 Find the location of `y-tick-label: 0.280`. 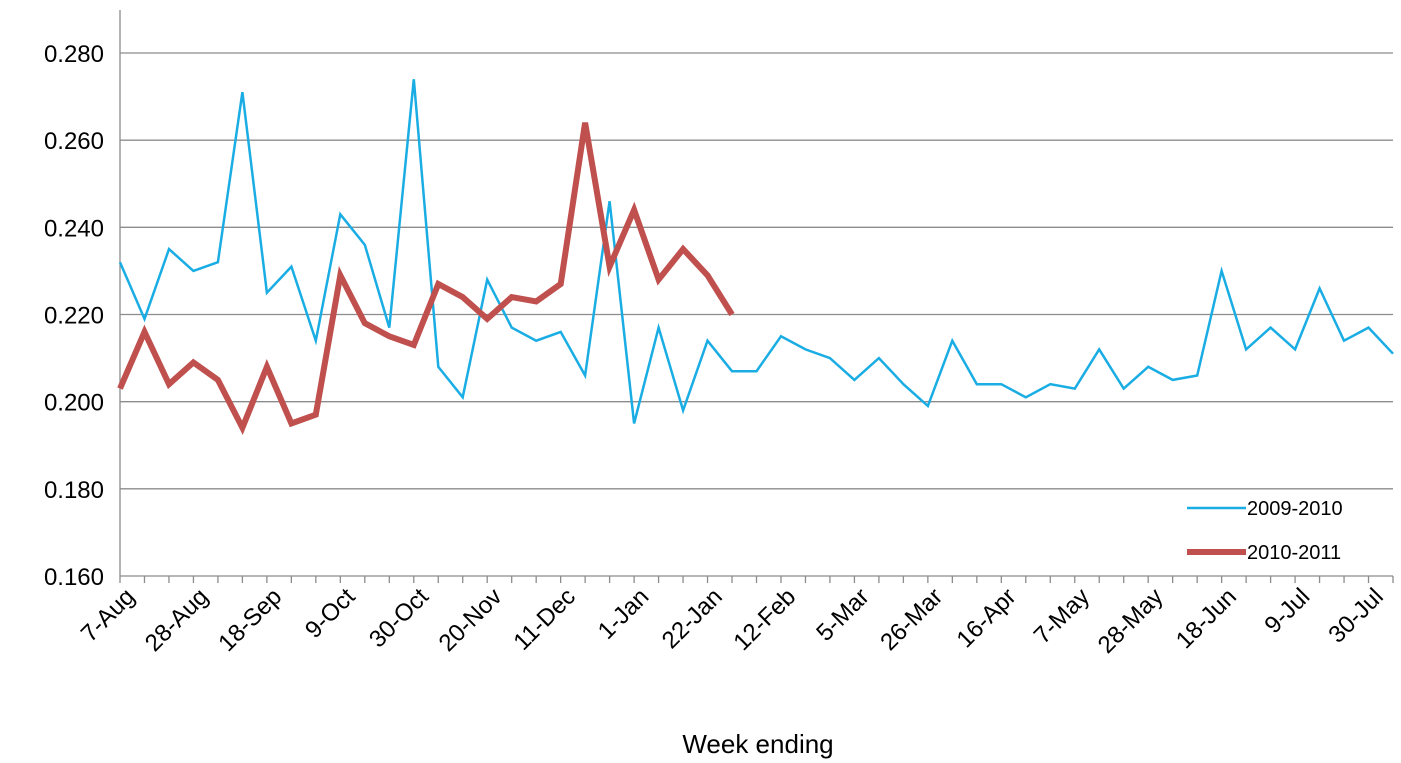

y-tick-label: 0.280 is located at coordinates (74, 54).